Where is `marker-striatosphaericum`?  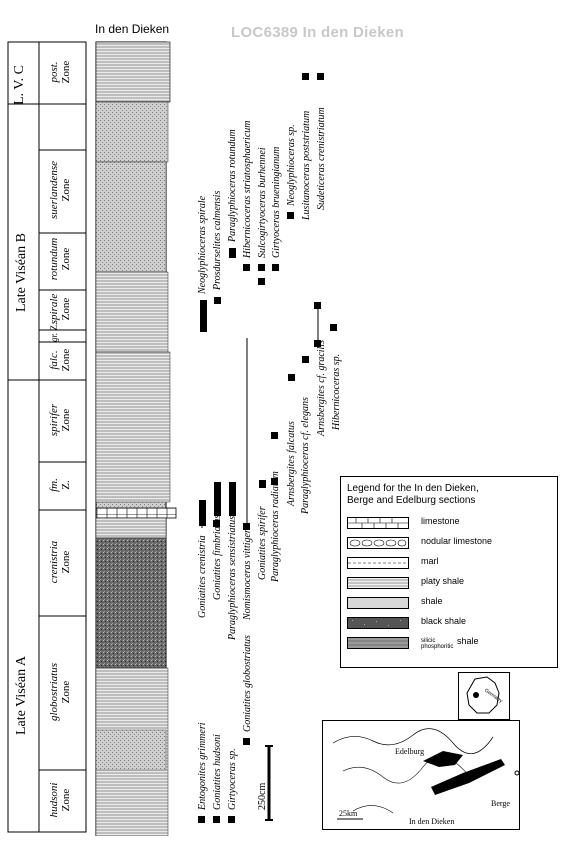
marker-striatosphaericum is located at coordinates (246, 267).